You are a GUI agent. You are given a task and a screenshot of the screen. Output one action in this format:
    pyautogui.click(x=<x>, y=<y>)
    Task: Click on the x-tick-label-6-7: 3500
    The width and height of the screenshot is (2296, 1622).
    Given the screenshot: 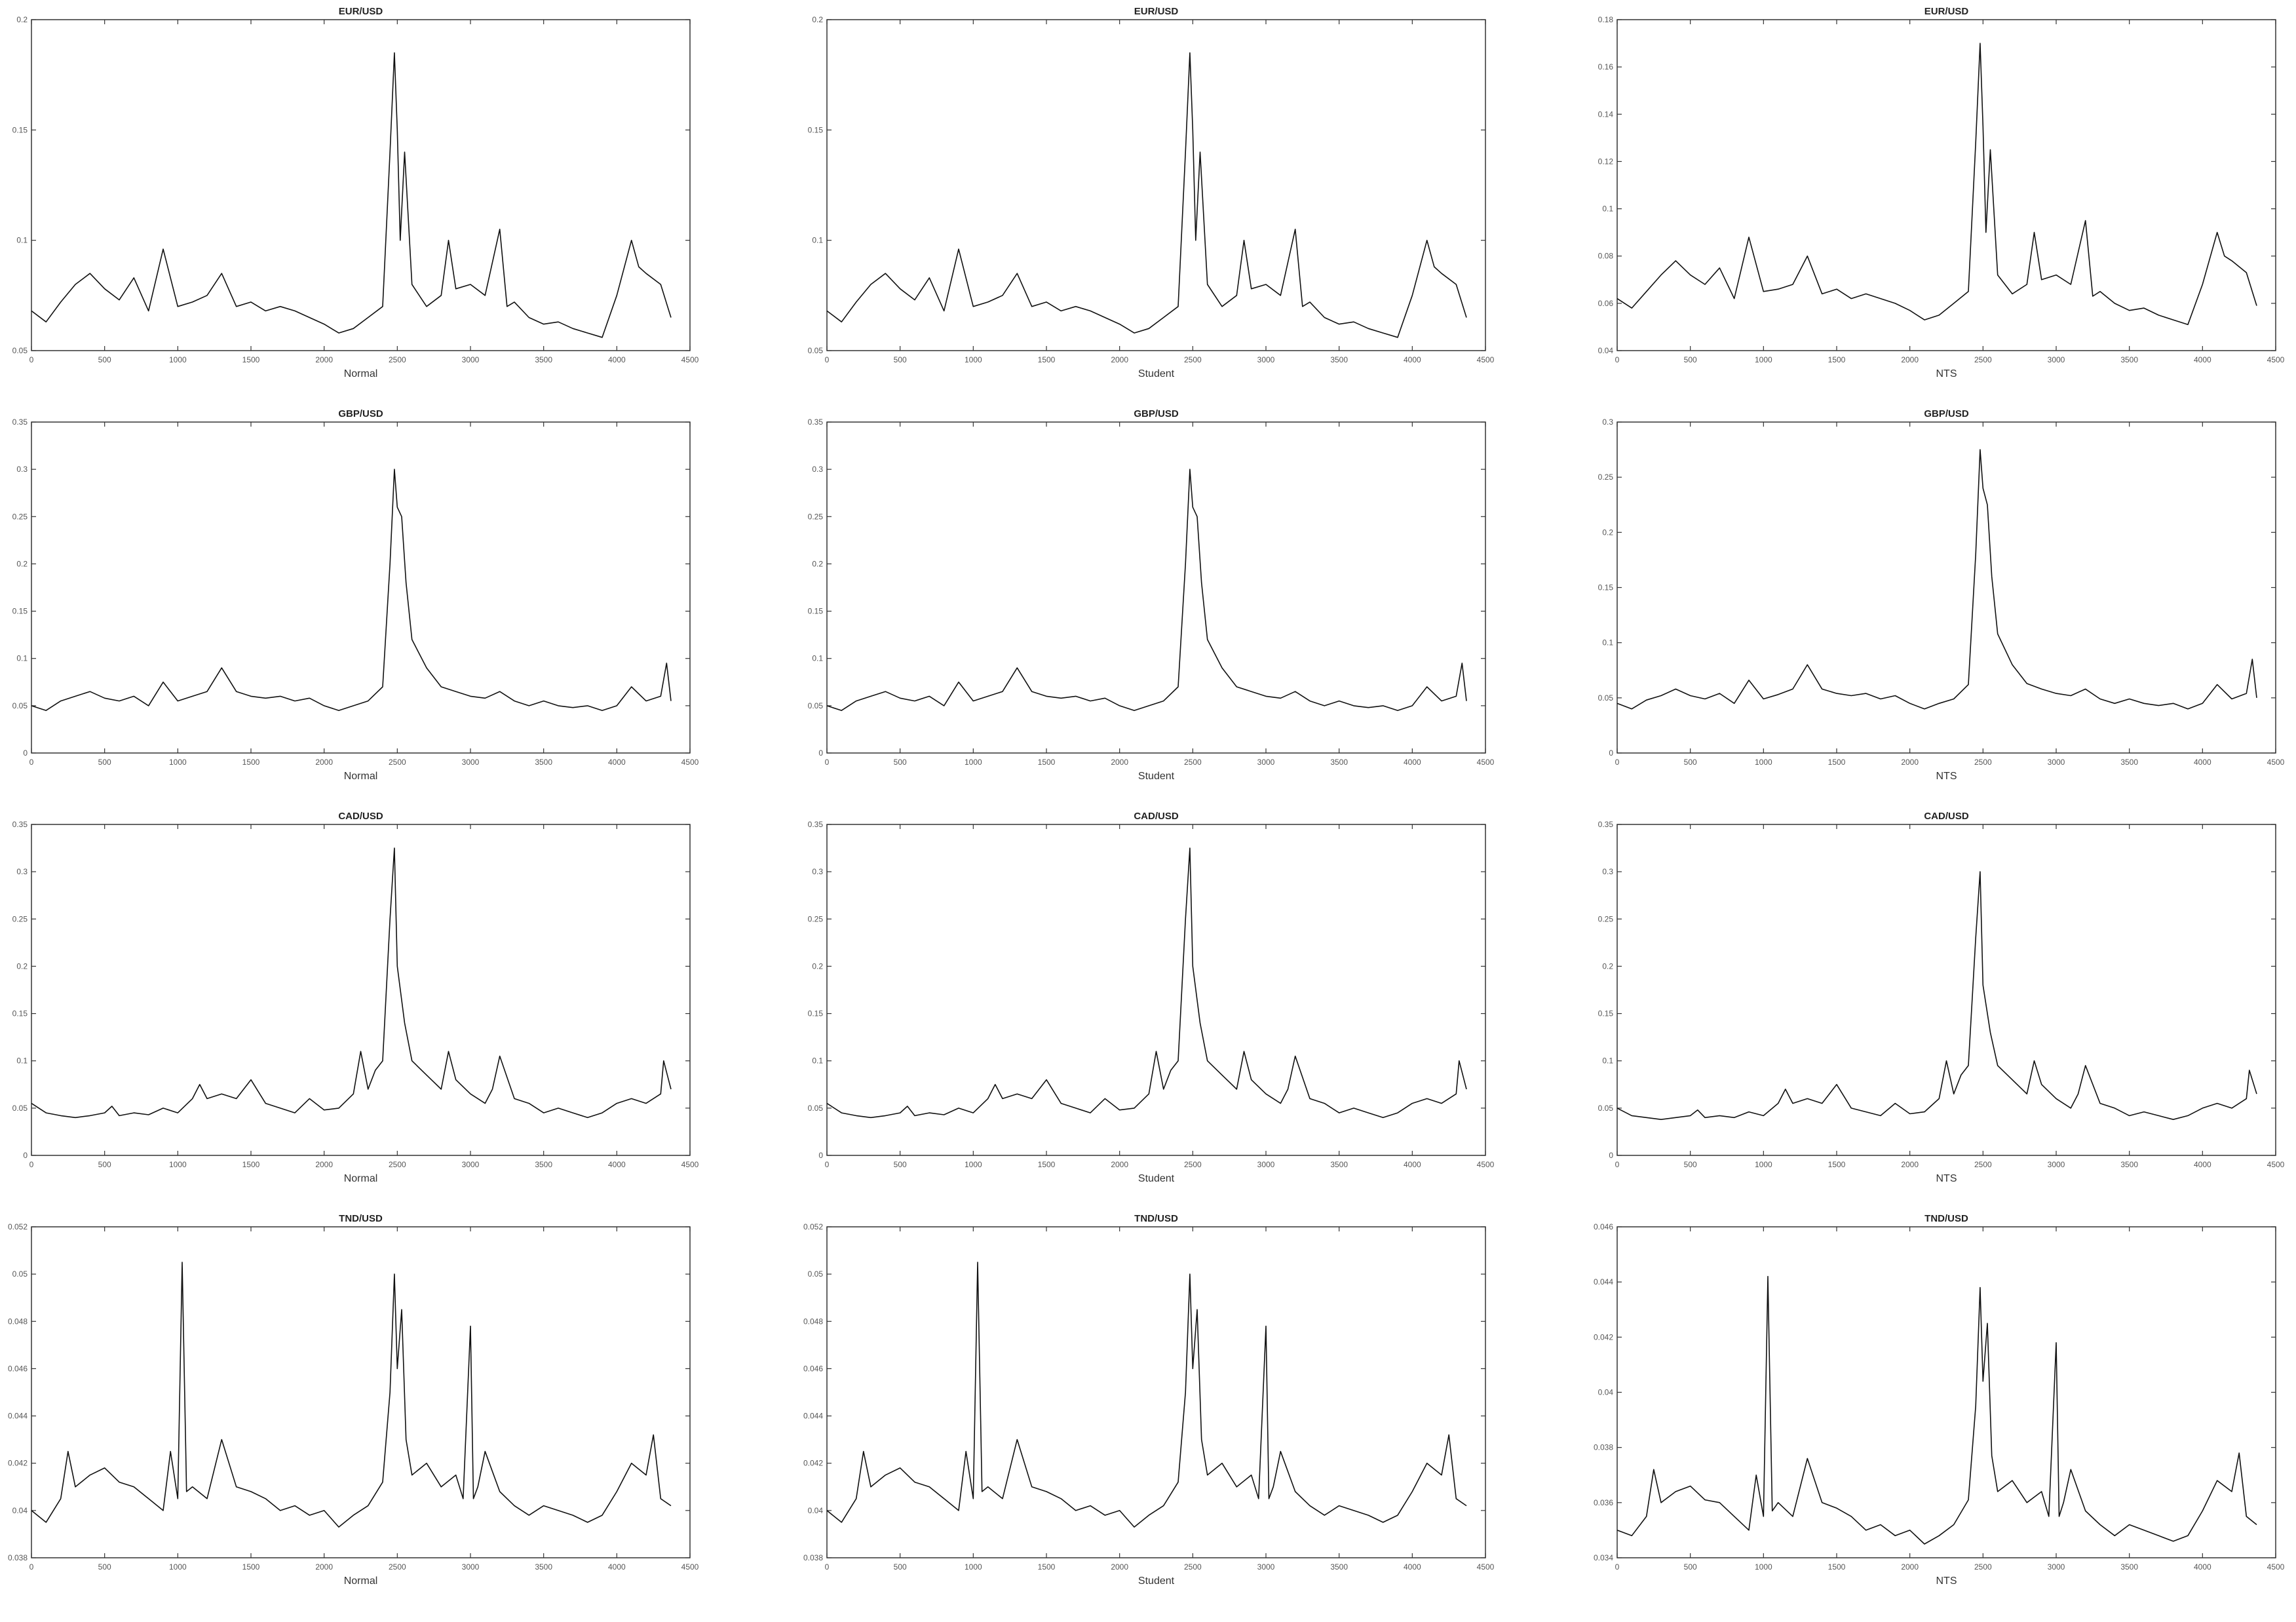 What is the action you would take?
    pyautogui.click(x=543, y=1164)
    